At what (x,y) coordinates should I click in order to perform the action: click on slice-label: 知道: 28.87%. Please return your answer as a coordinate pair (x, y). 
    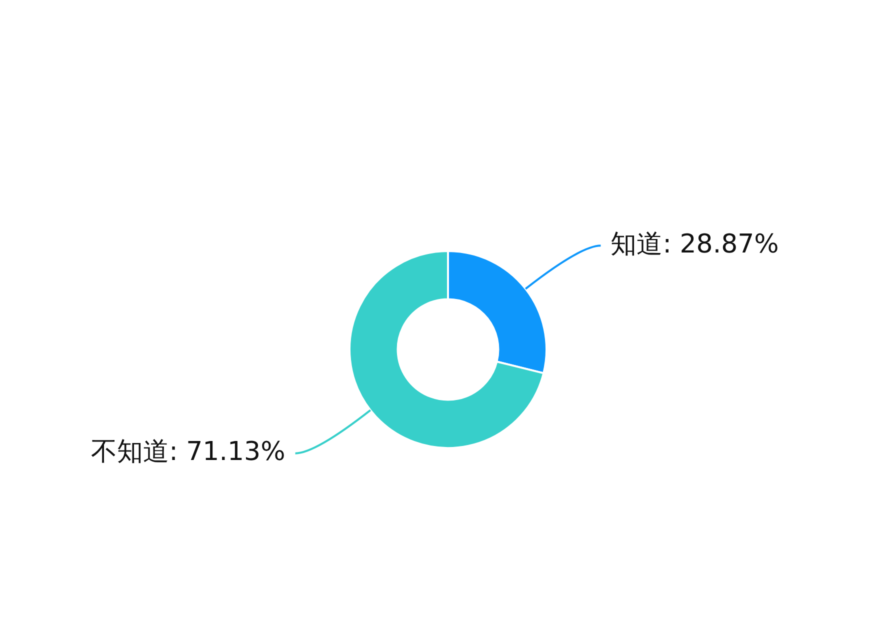
    Looking at the image, I should click on (694, 244).